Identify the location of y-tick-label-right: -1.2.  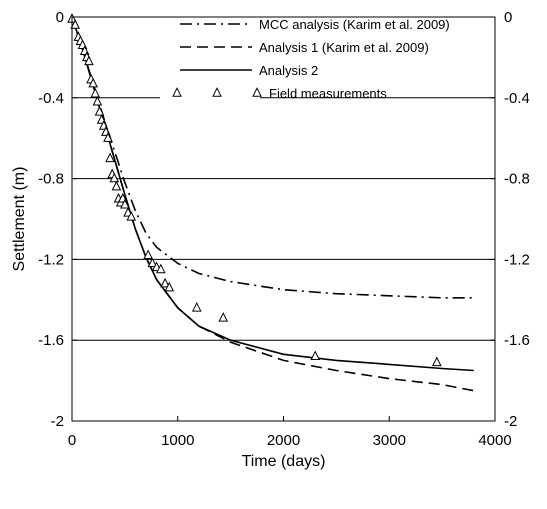
(517, 259).